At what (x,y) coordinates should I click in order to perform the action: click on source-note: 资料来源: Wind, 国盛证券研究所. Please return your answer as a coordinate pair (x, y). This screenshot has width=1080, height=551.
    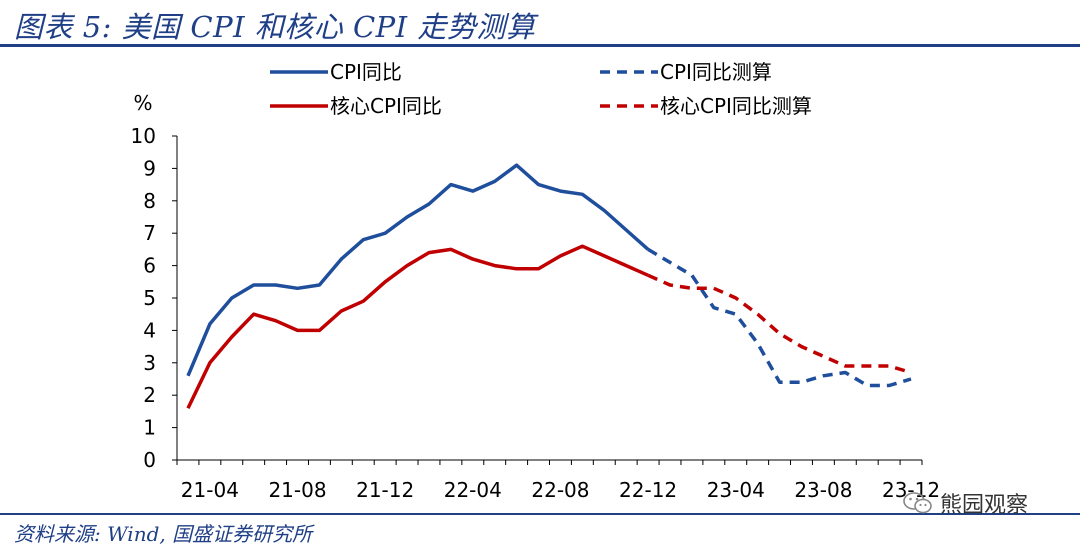
    Looking at the image, I should click on (163, 534).